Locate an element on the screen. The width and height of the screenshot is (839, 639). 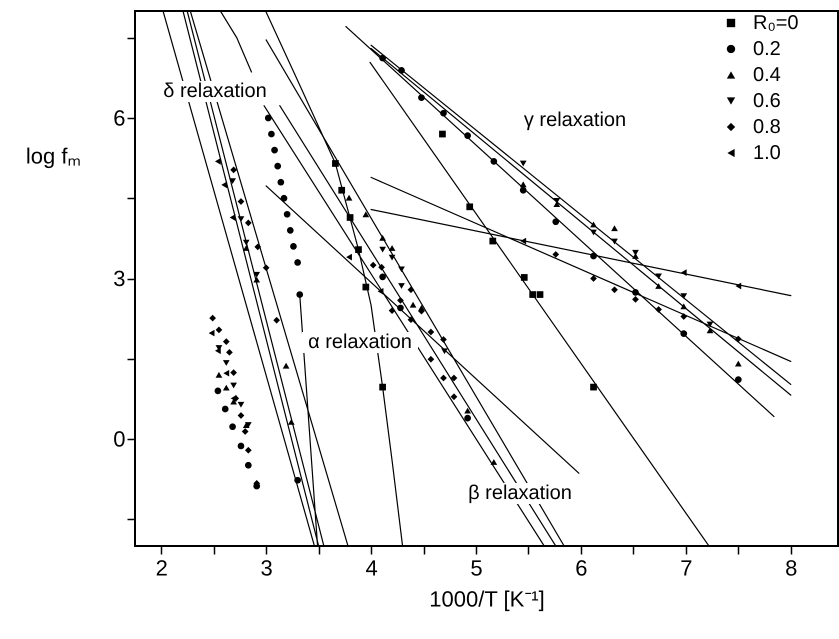
annotation: δ relaxation is located at coordinates (215, 91).